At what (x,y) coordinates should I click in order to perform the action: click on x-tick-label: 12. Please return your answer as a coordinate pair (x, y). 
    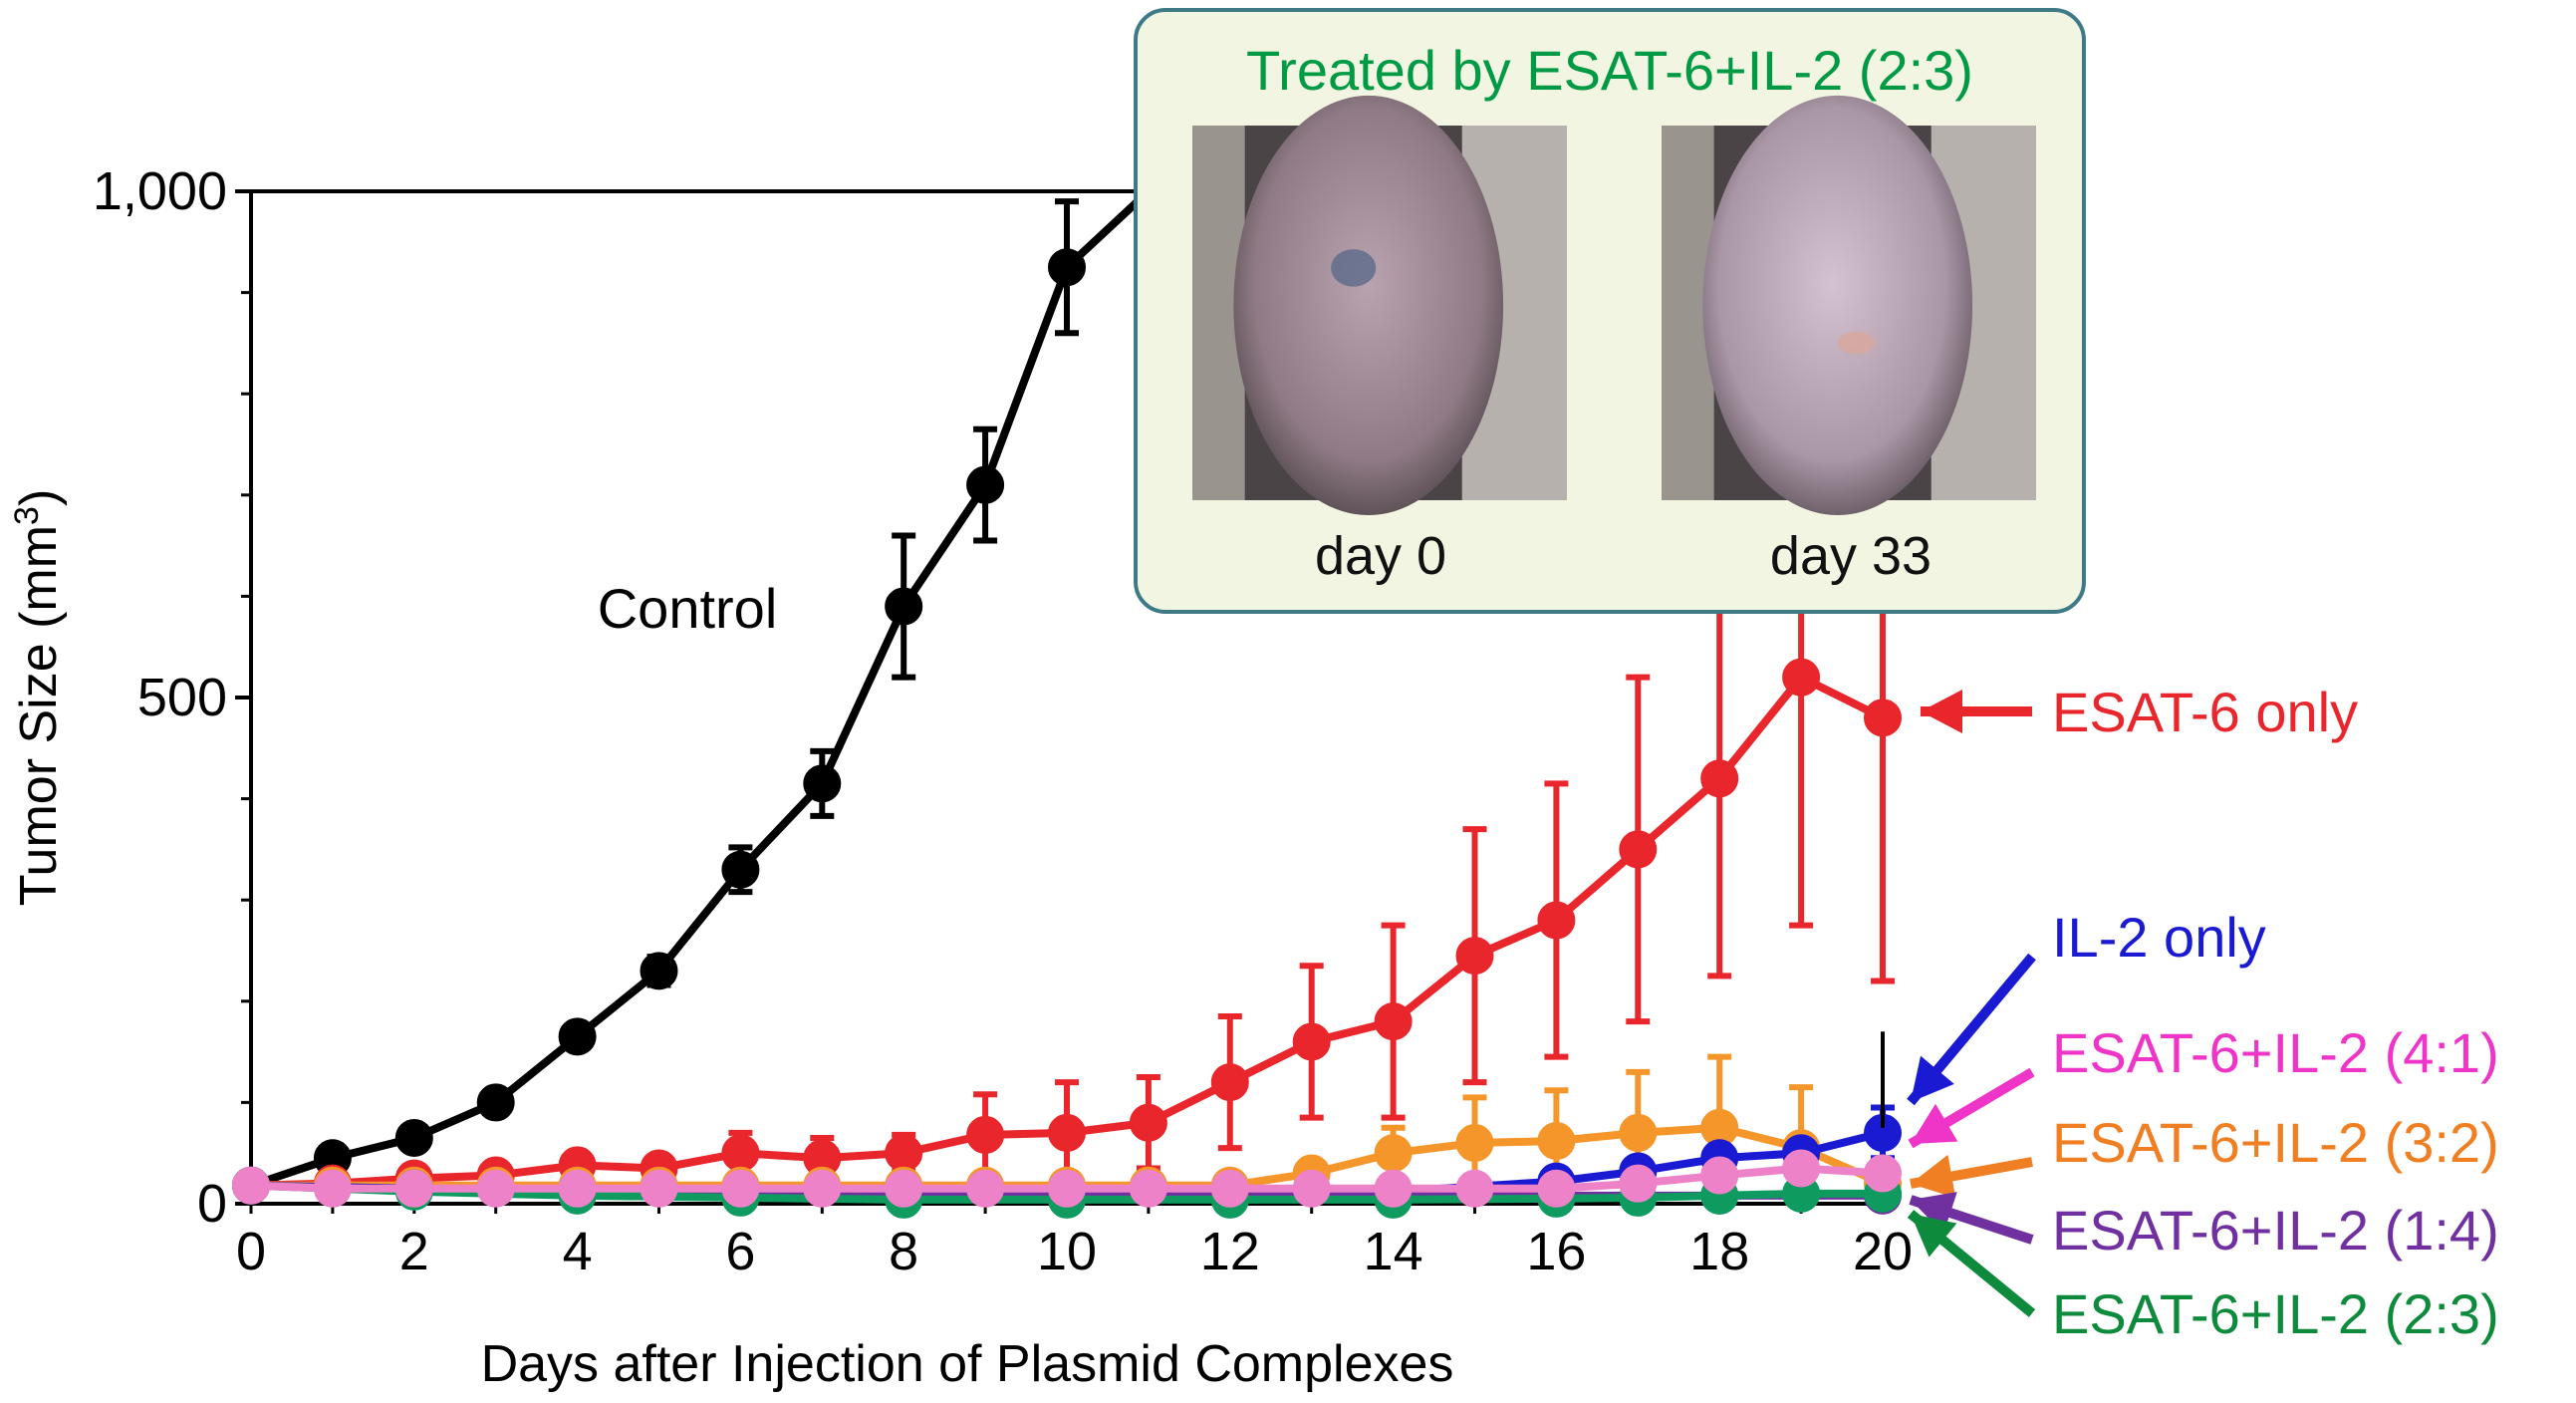
    Looking at the image, I should click on (1230, 1251).